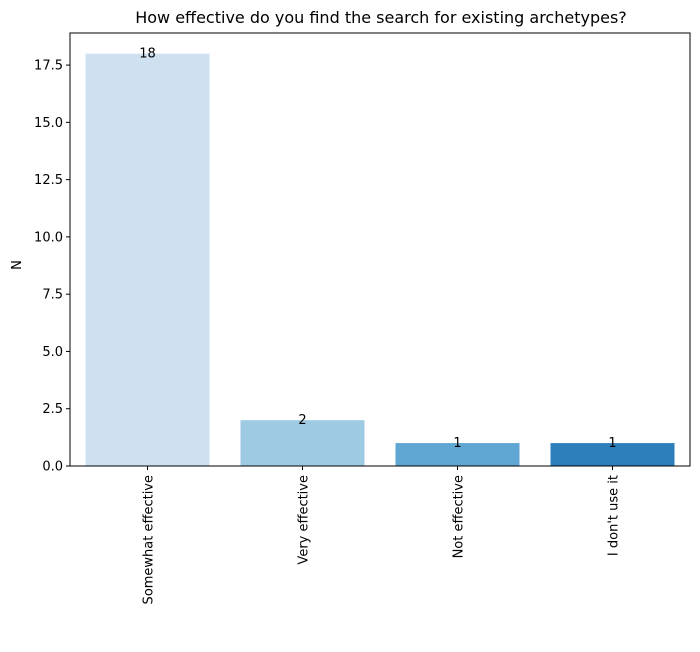 The image size is (700, 652). What do you see at coordinates (147, 54) in the screenshot?
I see `data-label-1: 18` at bounding box center [147, 54].